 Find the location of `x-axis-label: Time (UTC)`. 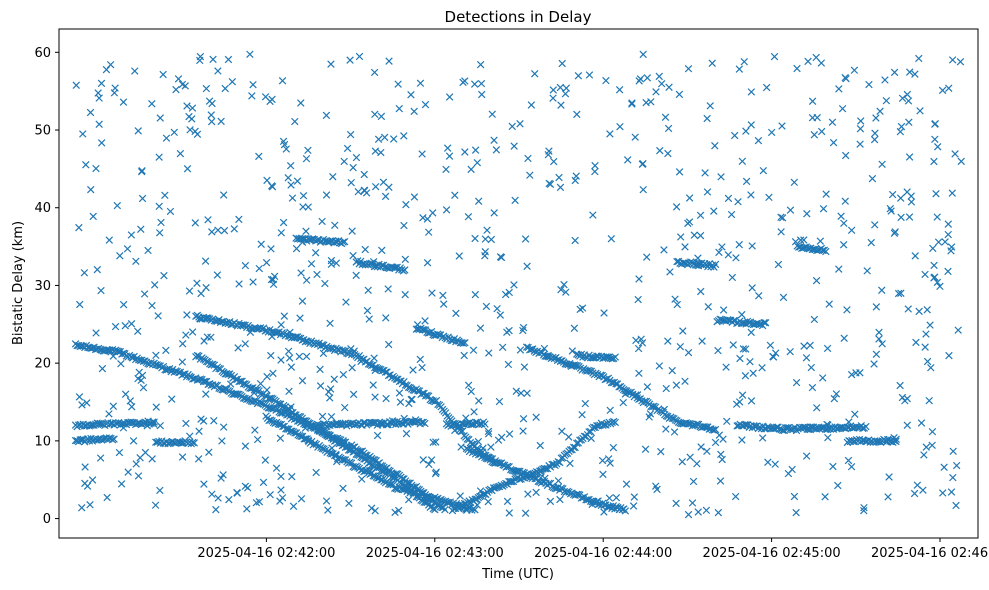

x-axis-label: Time (UTC) is located at coordinates (517, 574).